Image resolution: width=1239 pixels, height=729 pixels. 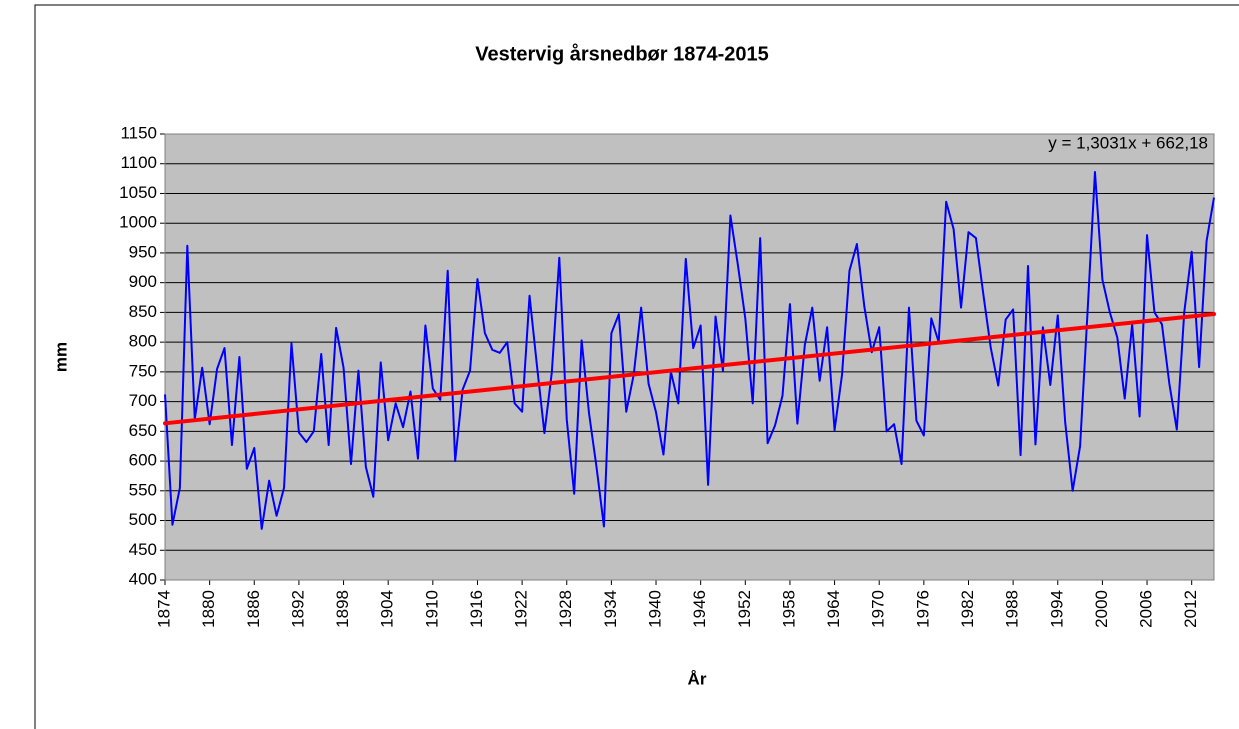 What do you see at coordinates (138, 222) in the screenshot?
I see `y-tick-label: 1000` at bounding box center [138, 222].